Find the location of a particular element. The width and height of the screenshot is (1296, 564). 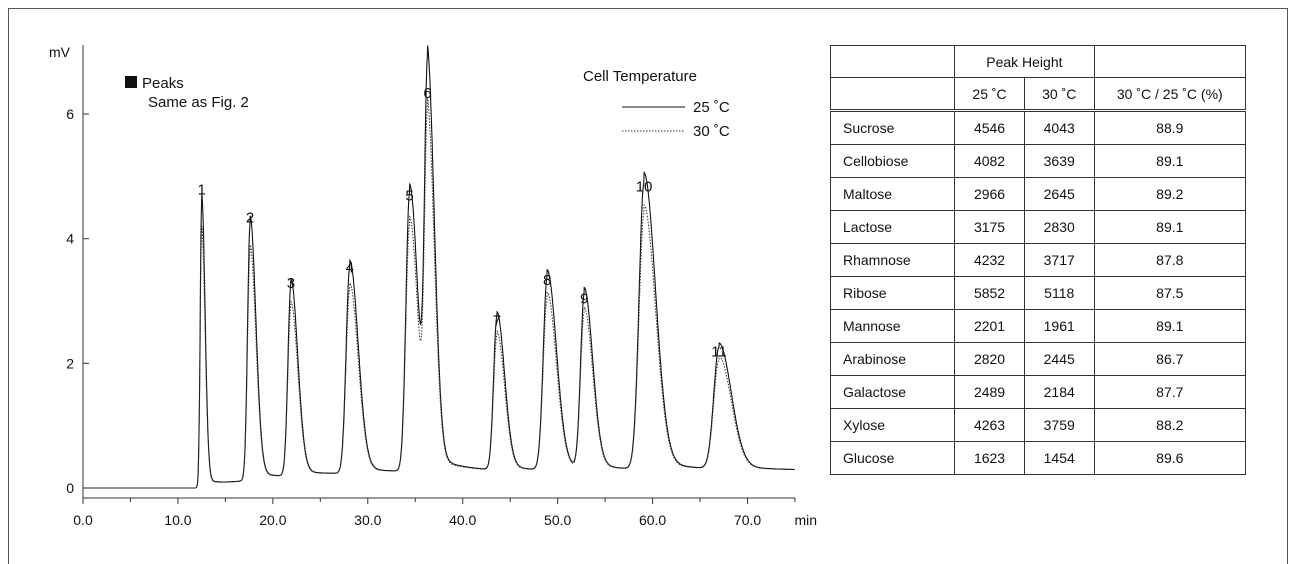

height-25-cell: 3175 is located at coordinates (989, 227).